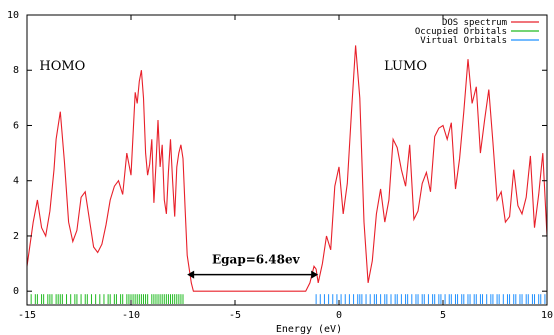  Describe the element at coordinates (474, 23) in the screenshot. I see `legend-label-0: DOS spectrum` at that location.